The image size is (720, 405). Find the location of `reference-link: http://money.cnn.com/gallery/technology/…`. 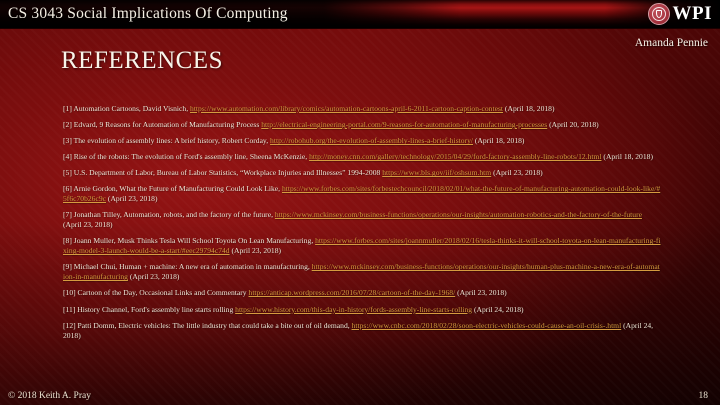

reference-link: http://money.cnn.com/gallery/technology/… is located at coordinates (455, 157).